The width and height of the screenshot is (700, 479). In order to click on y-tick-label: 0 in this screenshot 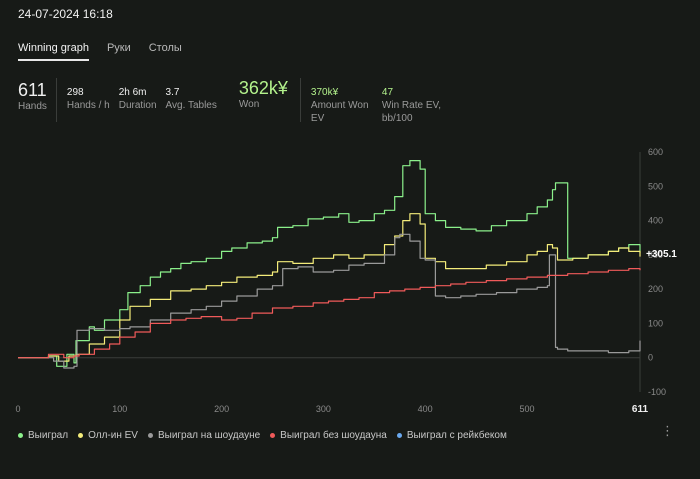, I will do `click(650, 358)`.